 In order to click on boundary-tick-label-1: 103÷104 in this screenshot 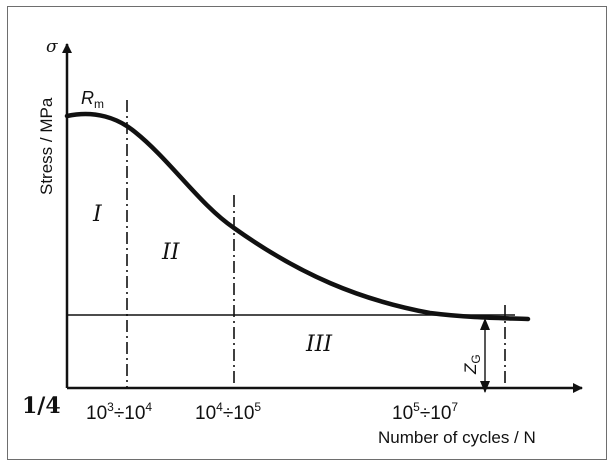, I will do `click(119, 412)`.